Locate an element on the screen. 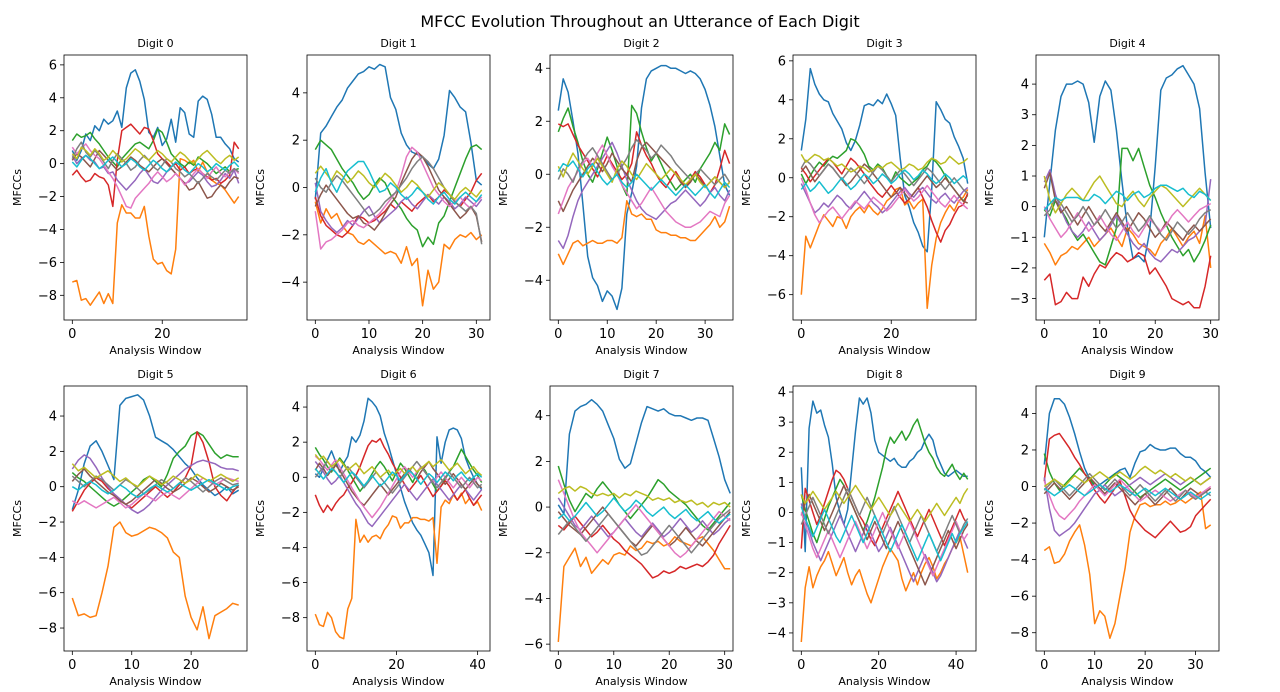 Image resolution: width=1280 pixels, height=692 pixels. y-tick-label: 1 is located at coordinates (1025, 177).